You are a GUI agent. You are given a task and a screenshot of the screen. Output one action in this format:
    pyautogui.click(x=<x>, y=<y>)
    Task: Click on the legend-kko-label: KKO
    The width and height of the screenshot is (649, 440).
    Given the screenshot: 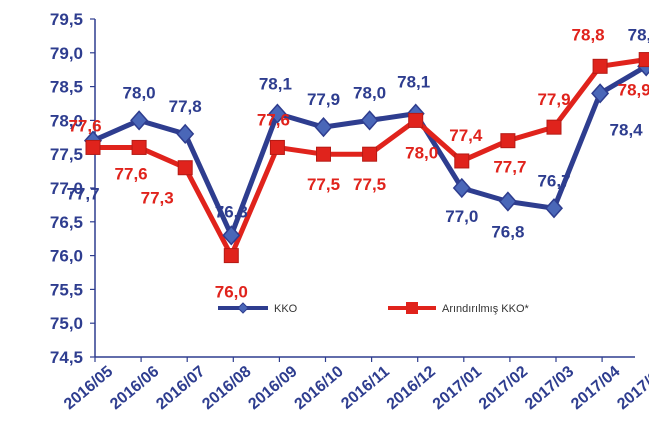 What is the action you would take?
    pyautogui.click(x=286, y=309)
    